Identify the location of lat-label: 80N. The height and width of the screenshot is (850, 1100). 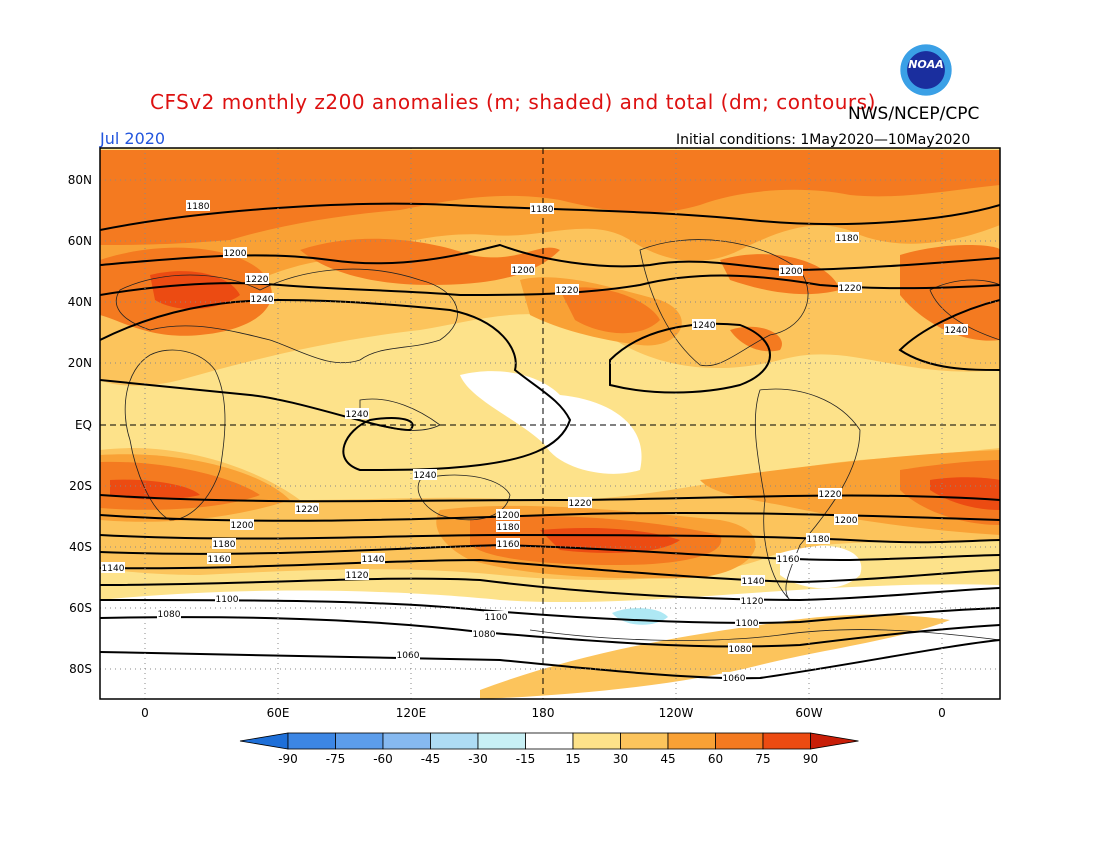
(80, 180).